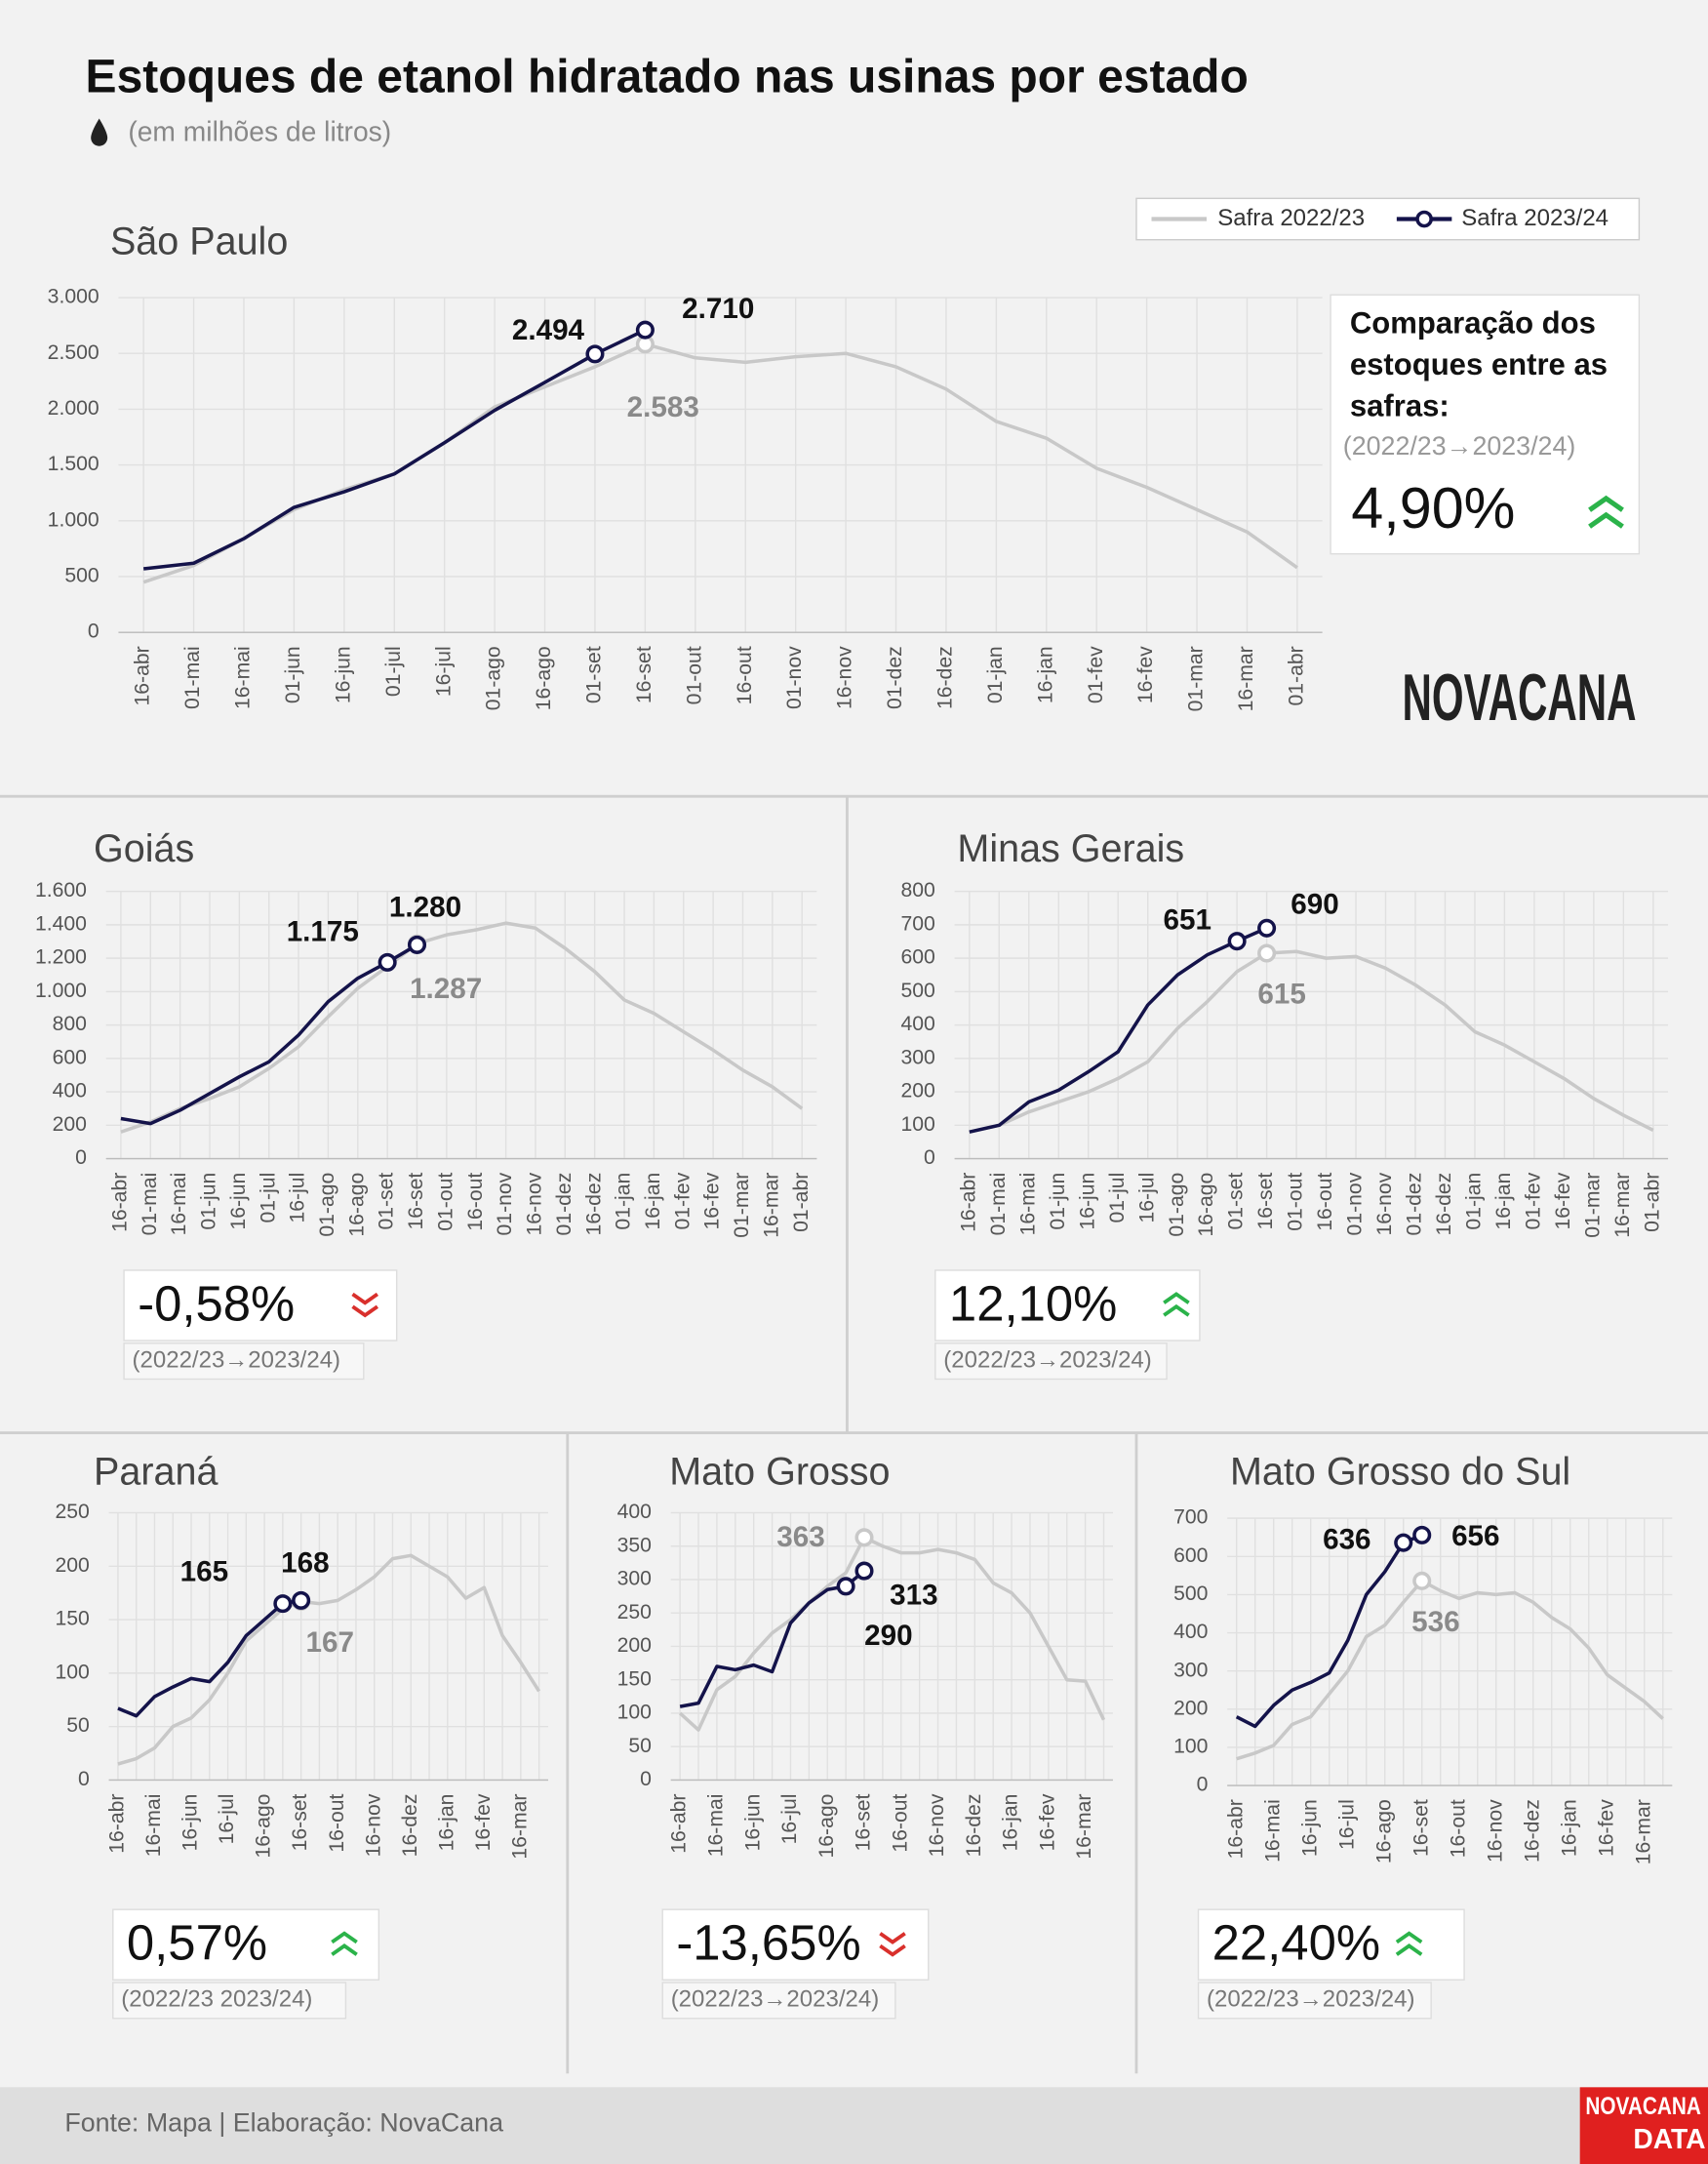  Describe the element at coordinates (854, 2125) in the screenshot. I see `footer` at that location.